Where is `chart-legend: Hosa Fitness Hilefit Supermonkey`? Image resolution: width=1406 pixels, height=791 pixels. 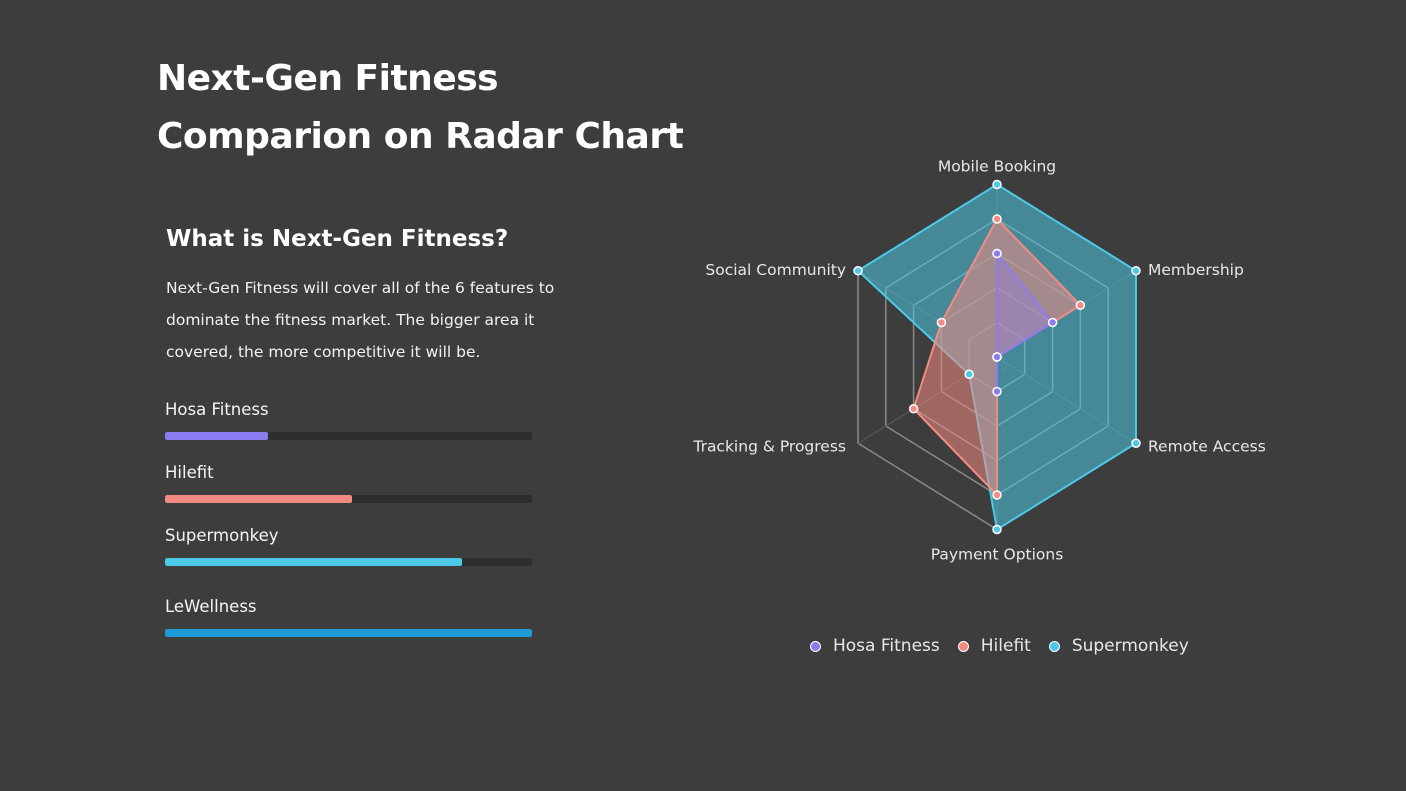 chart-legend: Hosa Fitness Hilefit Supermonkey is located at coordinates (999, 646).